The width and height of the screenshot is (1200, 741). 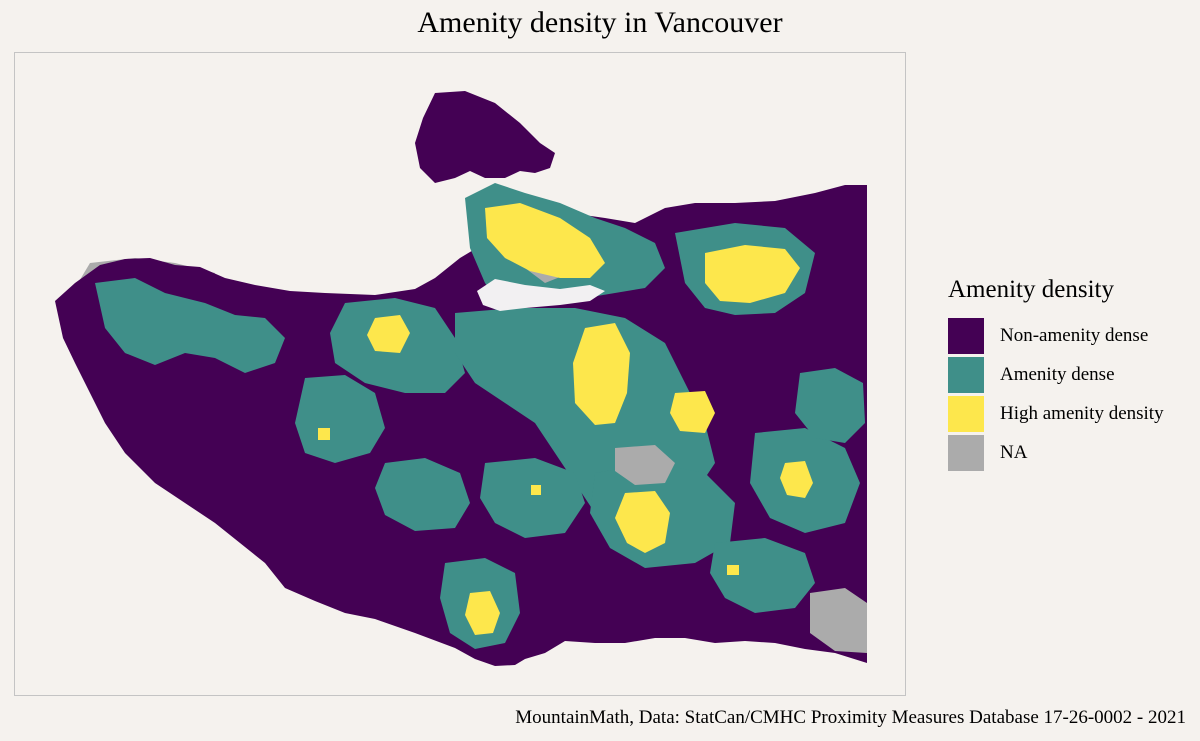 I want to click on map-region-high-marpole, so click(x=482, y=613).